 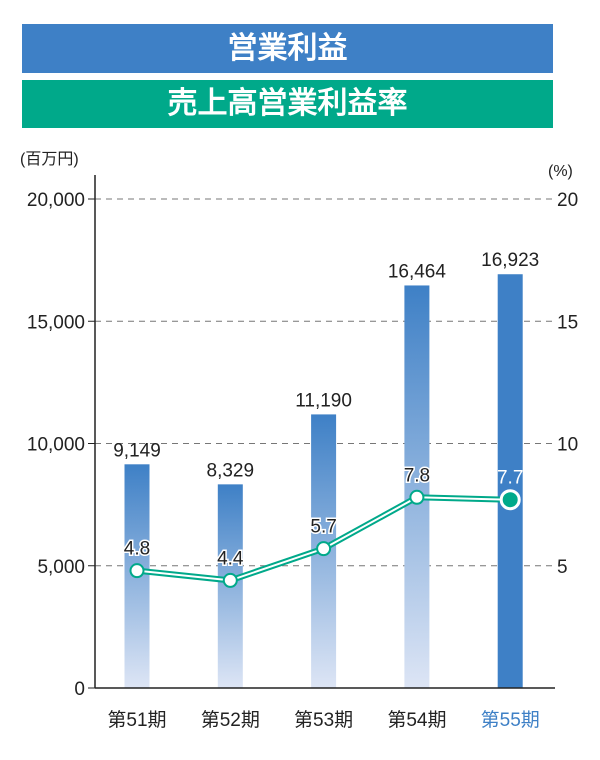 What do you see at coordinates (56, 445) in the screenshot?
I see `left-tick-label: 10,000` at bounding box center [56, 445].